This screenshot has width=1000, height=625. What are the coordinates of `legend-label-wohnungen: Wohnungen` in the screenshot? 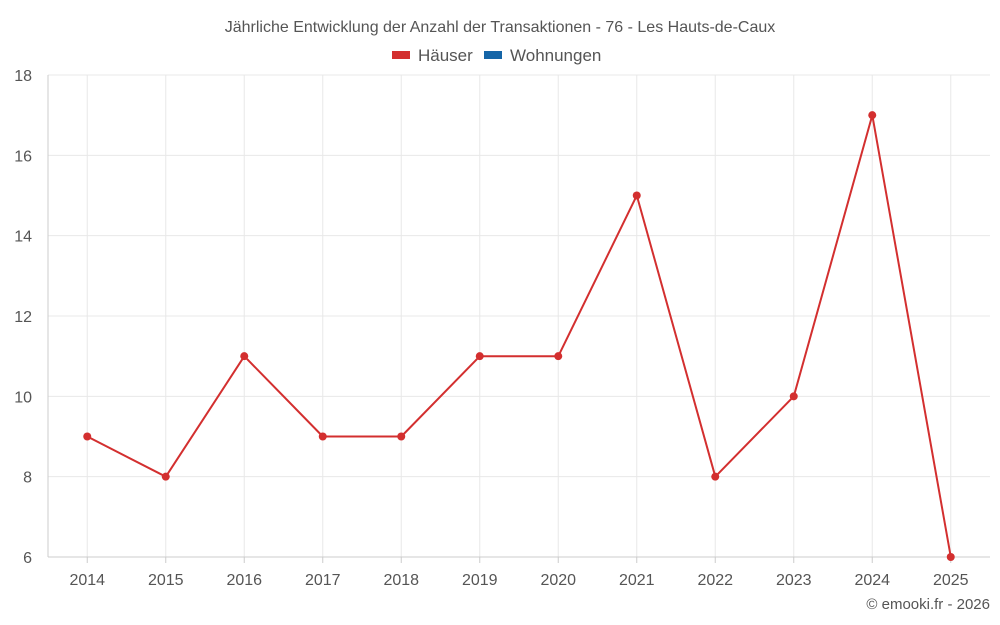 It's located at (555, 55).